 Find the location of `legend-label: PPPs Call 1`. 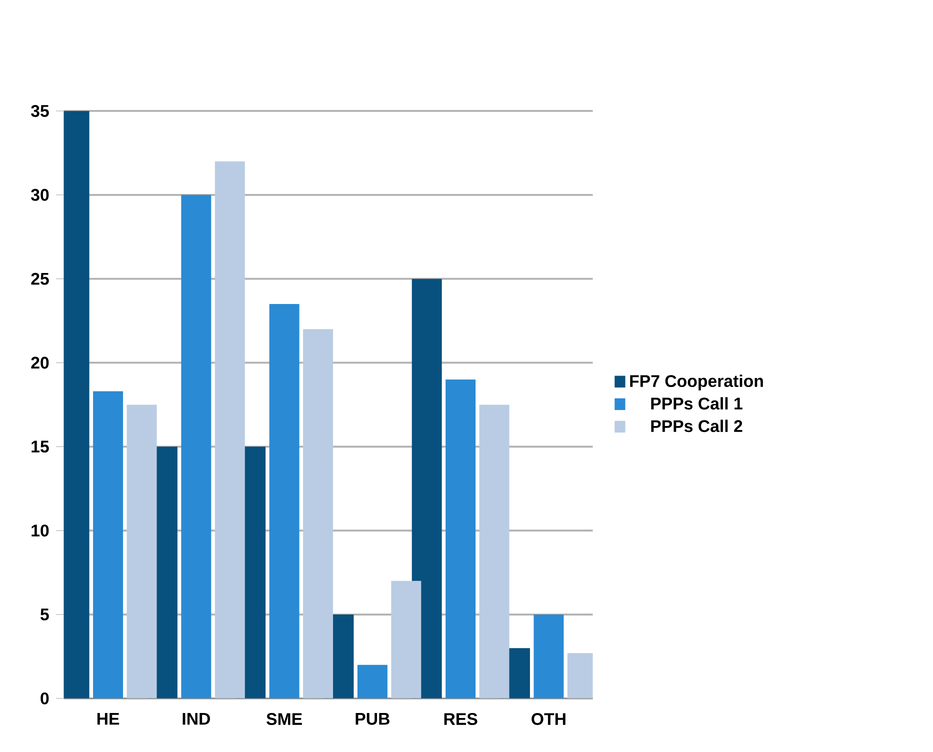

legend-label: PPPs Call 1 is located at coordinates (696, 403).